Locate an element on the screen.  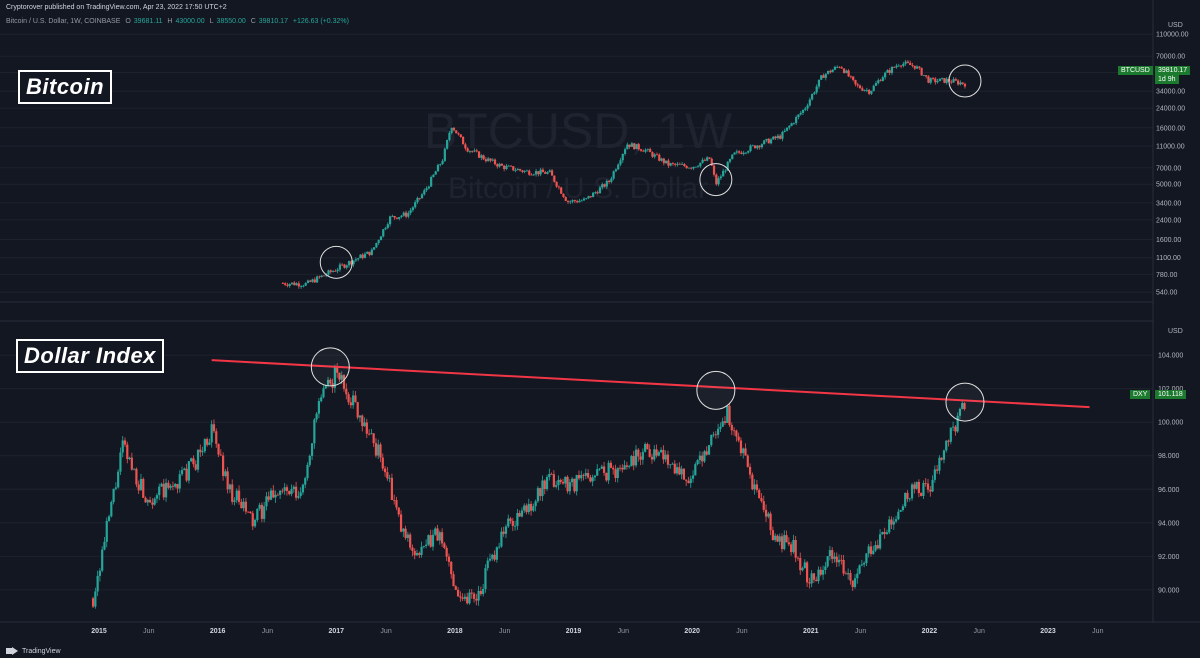
close-value: 39810.17 is located at coordinates (273, 21).